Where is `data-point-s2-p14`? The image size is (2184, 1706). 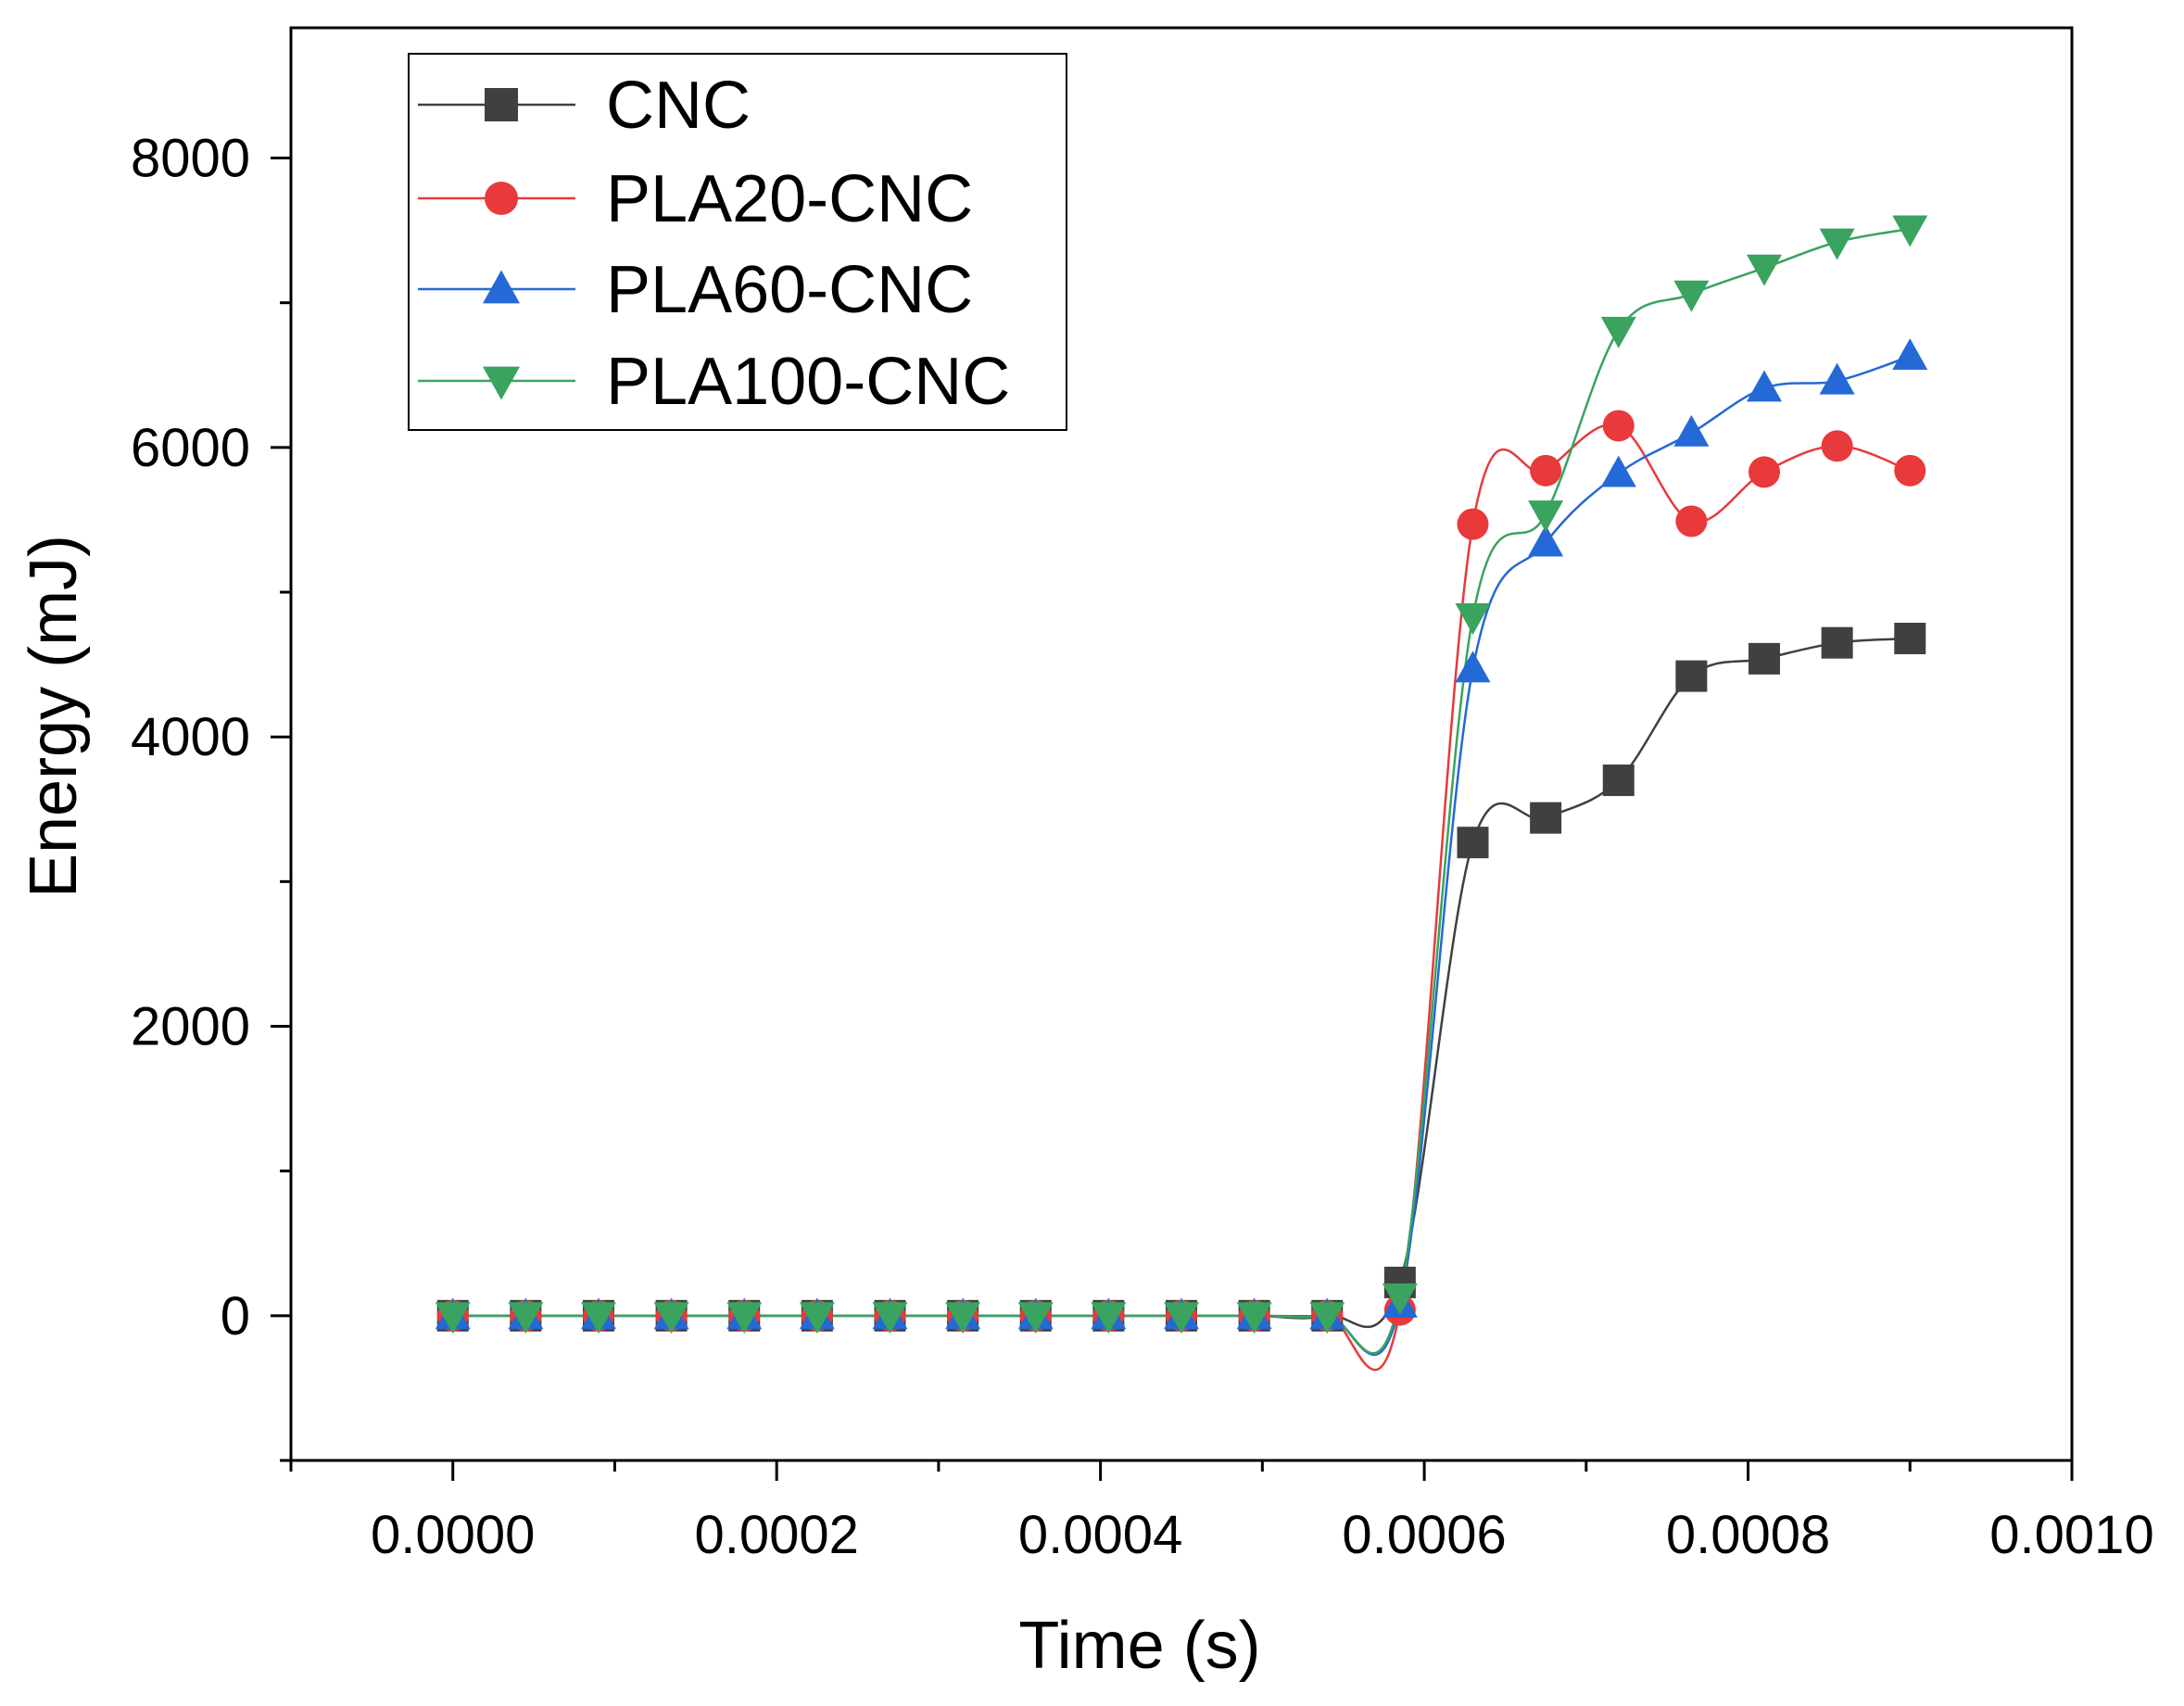 data-point-s2-p14 is located at coordinates (1473, 667).